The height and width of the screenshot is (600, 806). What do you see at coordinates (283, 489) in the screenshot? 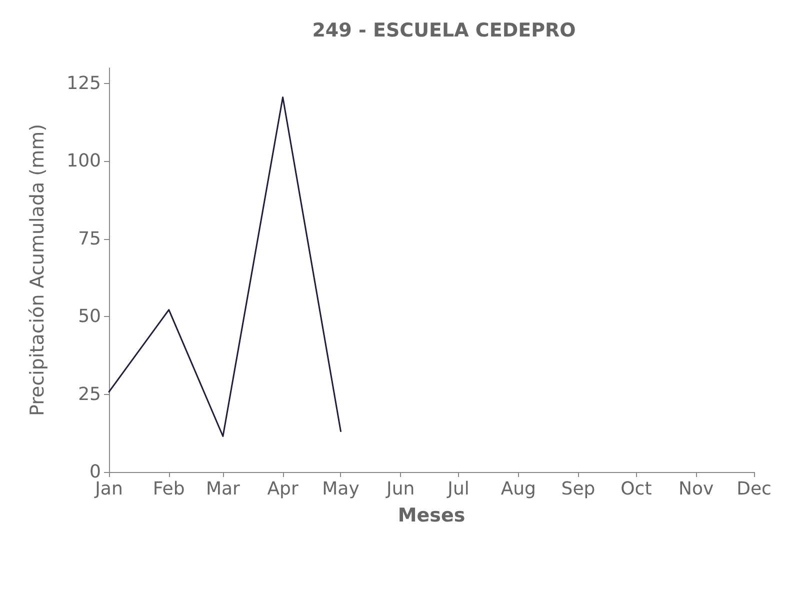
I see `x-tick-label: Apr` at bounding box center [283, 489].